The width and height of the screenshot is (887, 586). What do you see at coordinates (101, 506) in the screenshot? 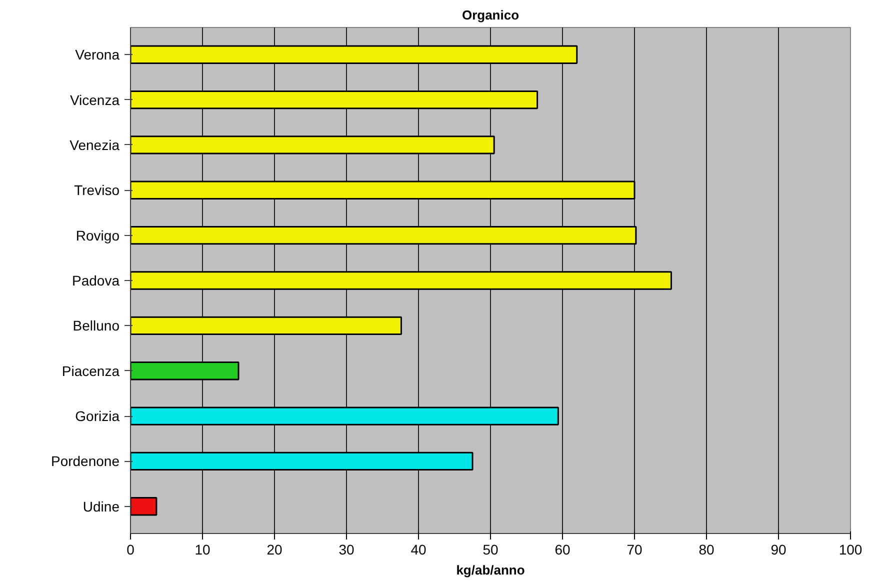
I see `y-tick-label: Udine` at bounding box center [101, 506].